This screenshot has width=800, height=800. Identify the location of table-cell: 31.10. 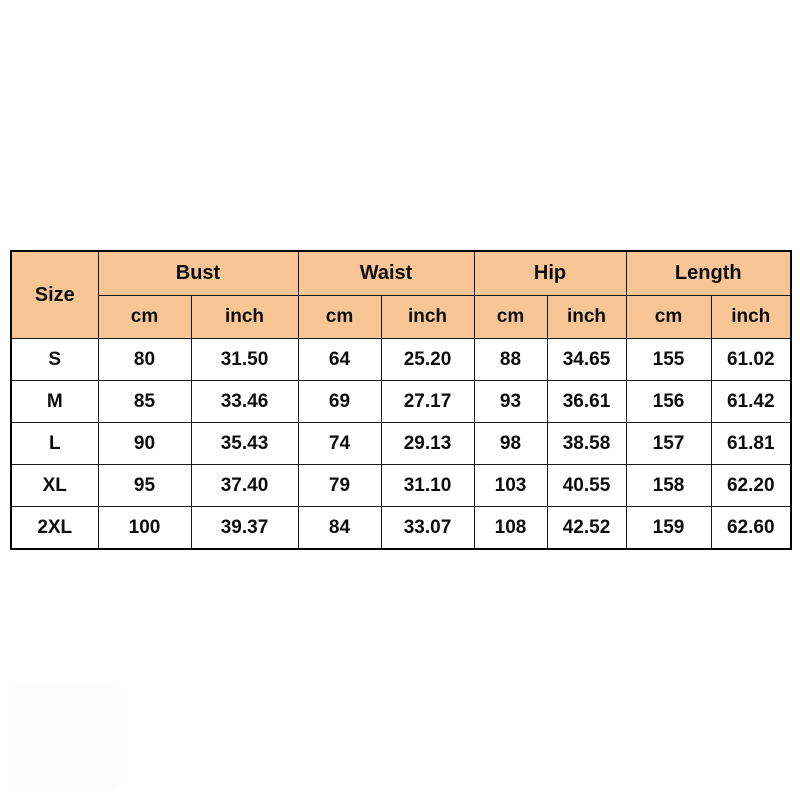
(427, 485).